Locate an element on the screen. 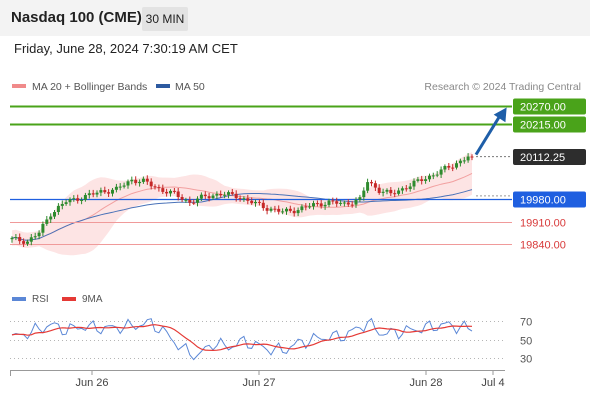  x-axis: Jun 26 Jun 27 Jun 28 Jul 4 is located at coordinates (257, 379).